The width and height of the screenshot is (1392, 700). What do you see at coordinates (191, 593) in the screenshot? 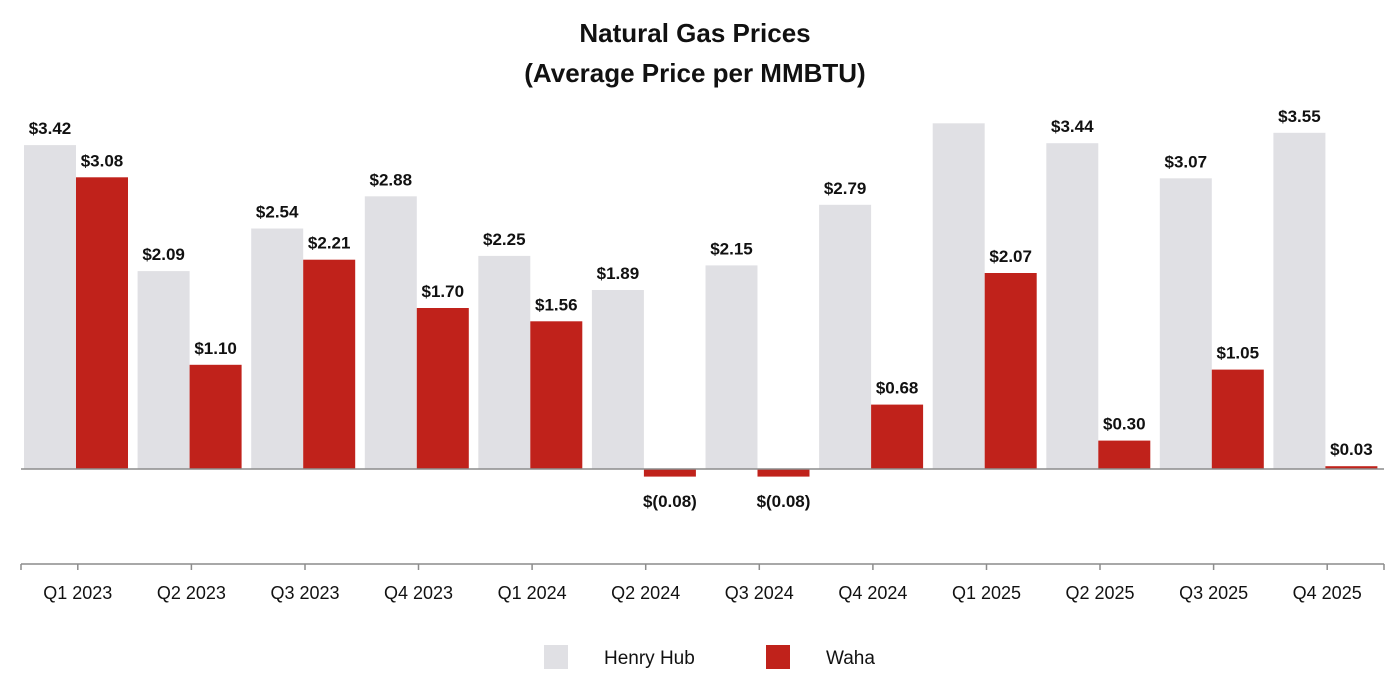
I see `tick-label-q2-2023: Q2 2023` at bounding box center [191, 593].